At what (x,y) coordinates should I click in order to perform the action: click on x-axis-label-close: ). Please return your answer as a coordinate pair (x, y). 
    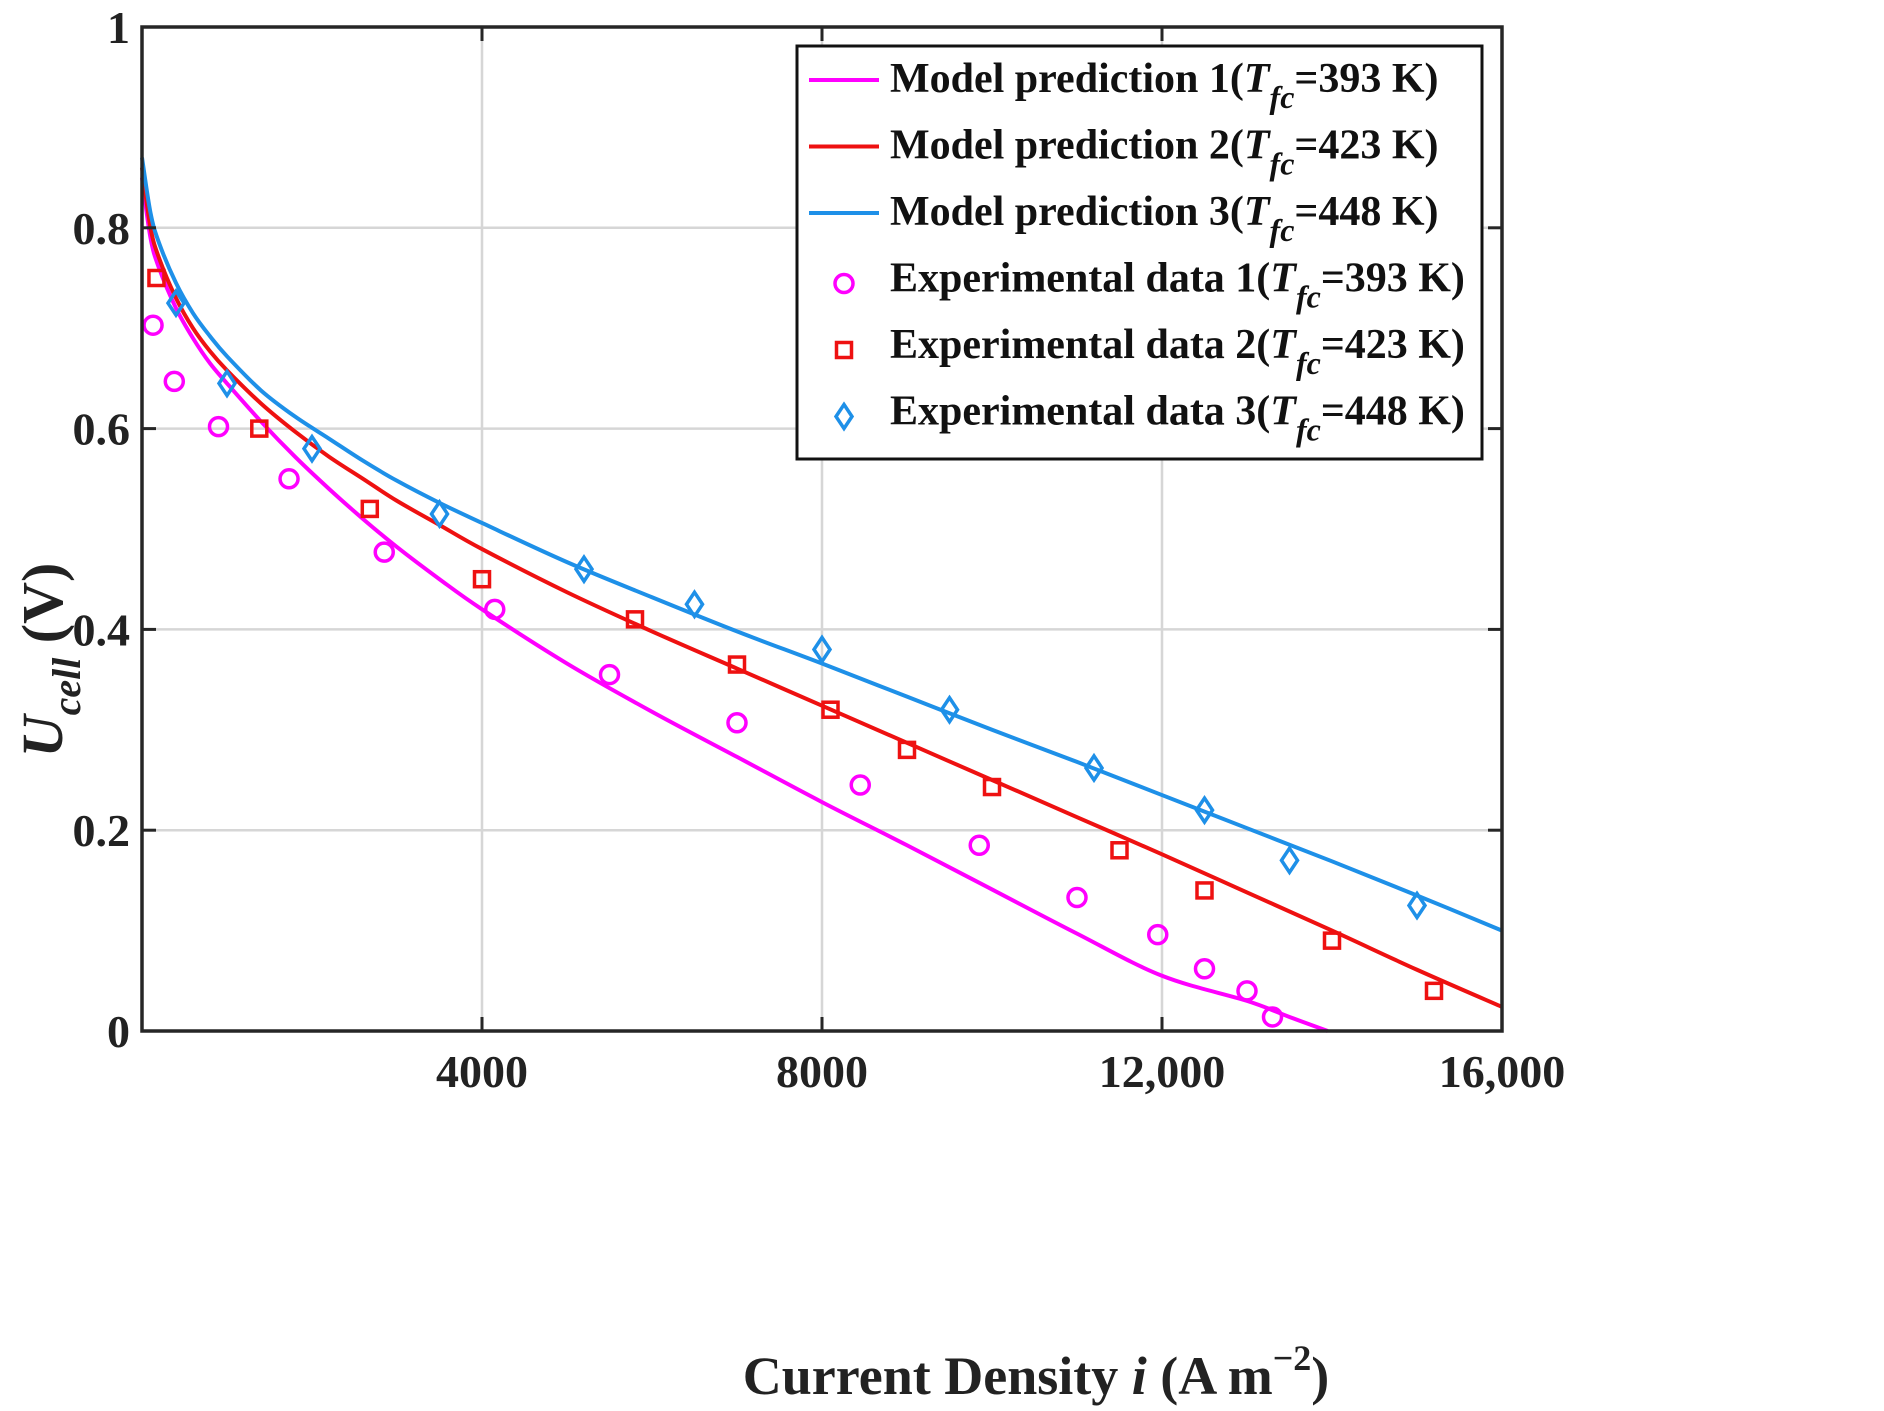
    Looking at the image, I should click on (1320, 1376).